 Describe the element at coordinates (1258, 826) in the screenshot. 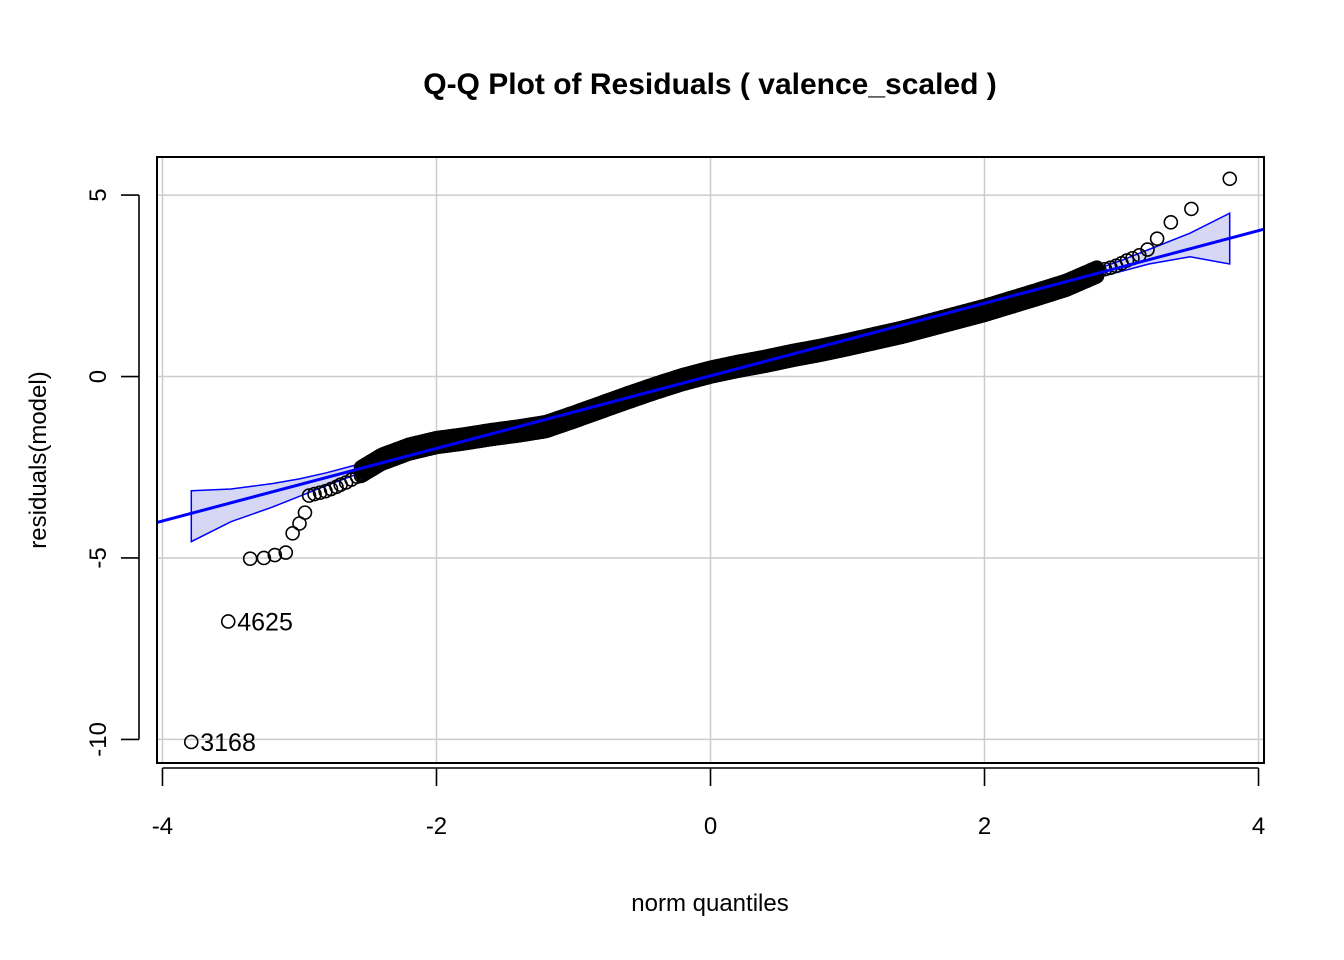

I see `x-tick-label: 4` at that location.